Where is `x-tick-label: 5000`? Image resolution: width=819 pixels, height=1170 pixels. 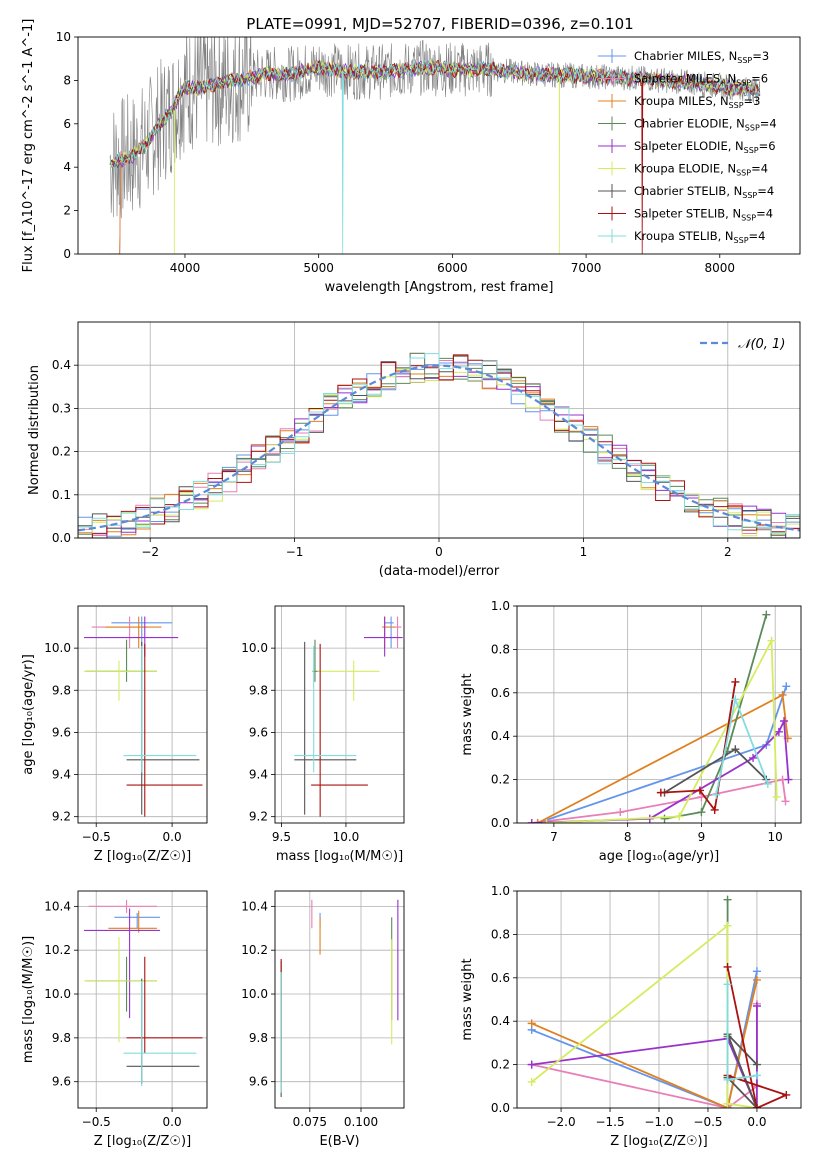 x-tick-label: 5000 is located at coordinates (318, 268).